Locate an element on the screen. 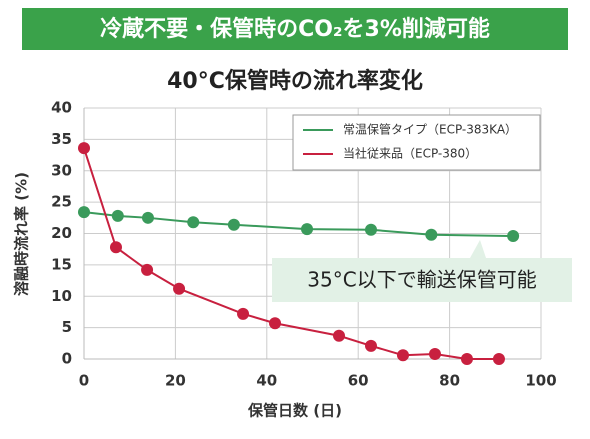 The width and height of the screenshot is (590, 439). y-tick-label: 10 is located at coordinates (61, 296).